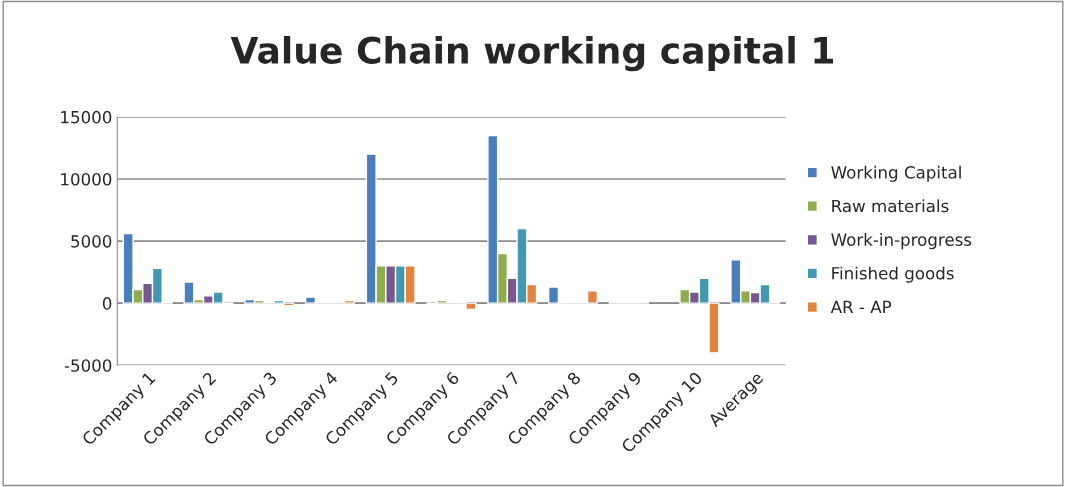 This screenshot has width=1066, height=487. I want to click on legend-label: Raw materials, so click(890, 206).